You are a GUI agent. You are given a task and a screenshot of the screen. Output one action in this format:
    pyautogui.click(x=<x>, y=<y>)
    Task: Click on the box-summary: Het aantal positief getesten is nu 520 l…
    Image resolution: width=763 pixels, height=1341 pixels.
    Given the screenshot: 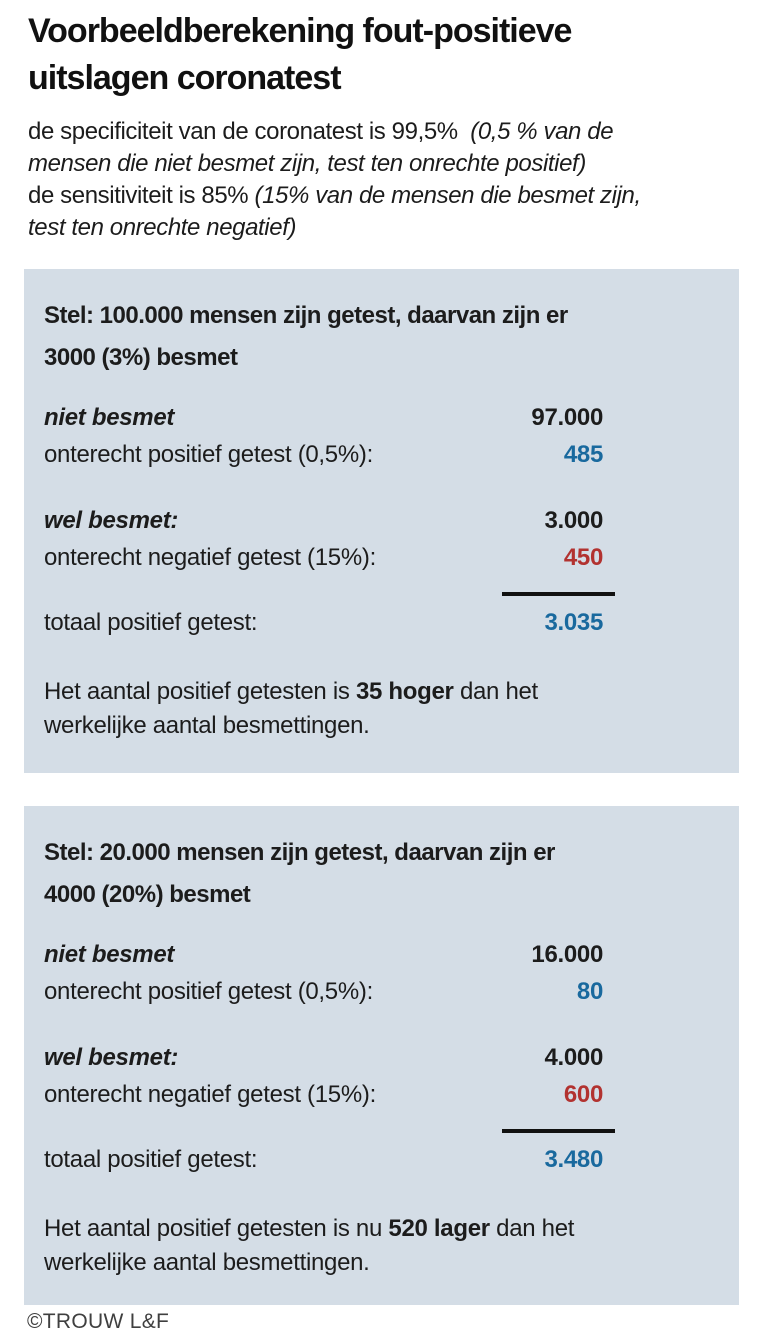 What is the action you would take?
    pyautogui.click(x=381, y=1246)
    